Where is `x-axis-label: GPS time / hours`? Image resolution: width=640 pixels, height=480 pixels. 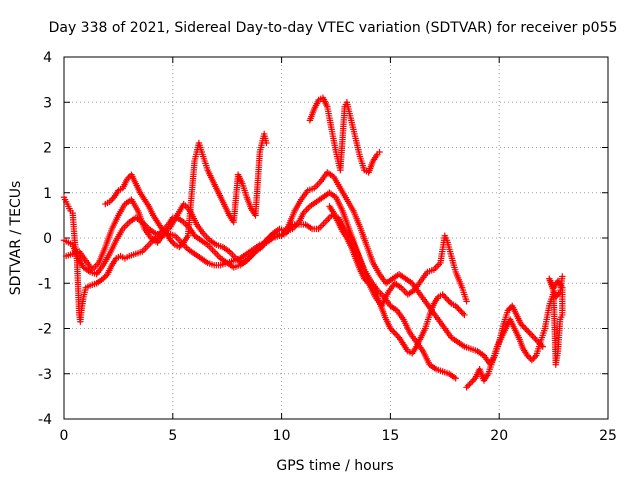
x-axis-label: GPS time / hours is located at coordinates (334, 466).